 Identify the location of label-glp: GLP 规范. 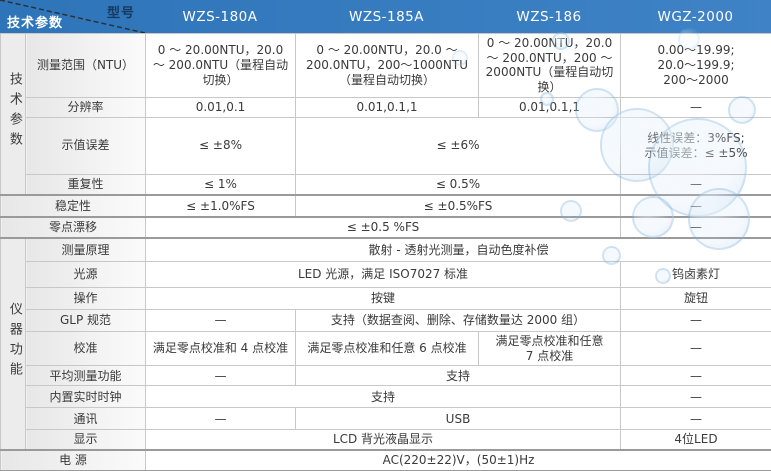
(85, 321).